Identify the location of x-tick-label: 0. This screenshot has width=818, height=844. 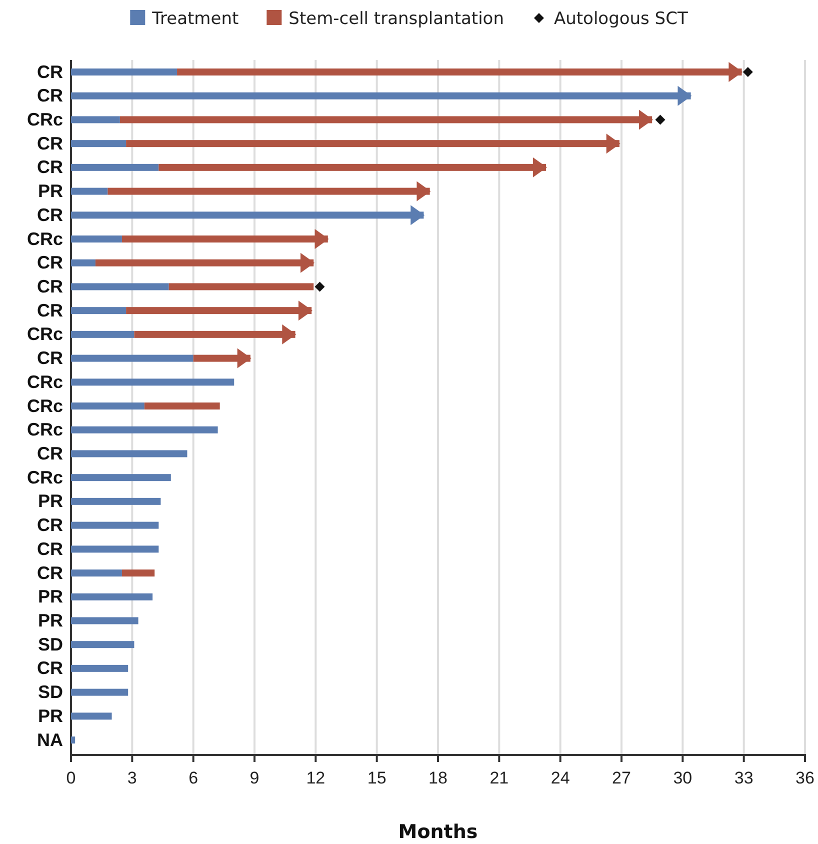
(71, 778).